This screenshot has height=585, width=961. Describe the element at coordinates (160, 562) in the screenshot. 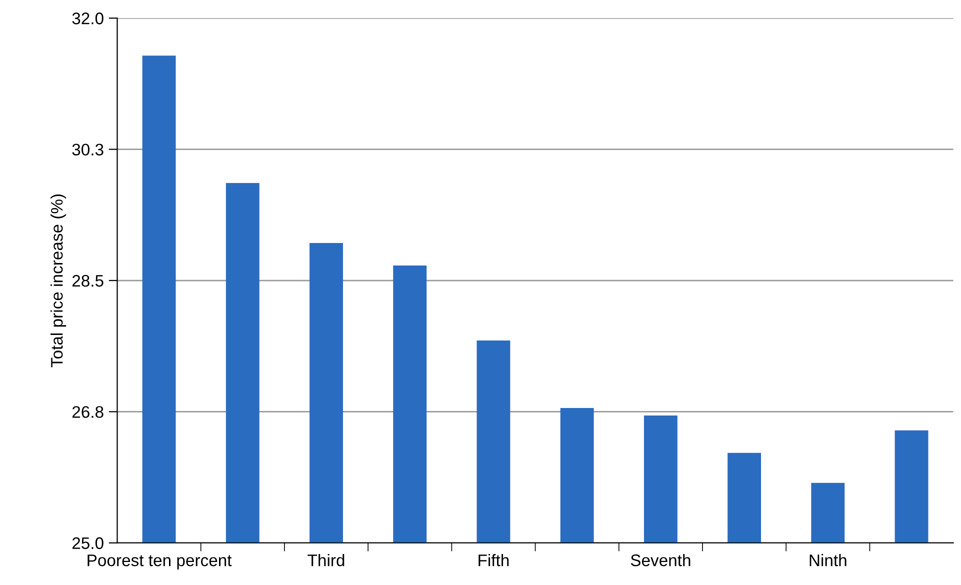

I see `x-tick-label: Poorest ten percent` at that location.